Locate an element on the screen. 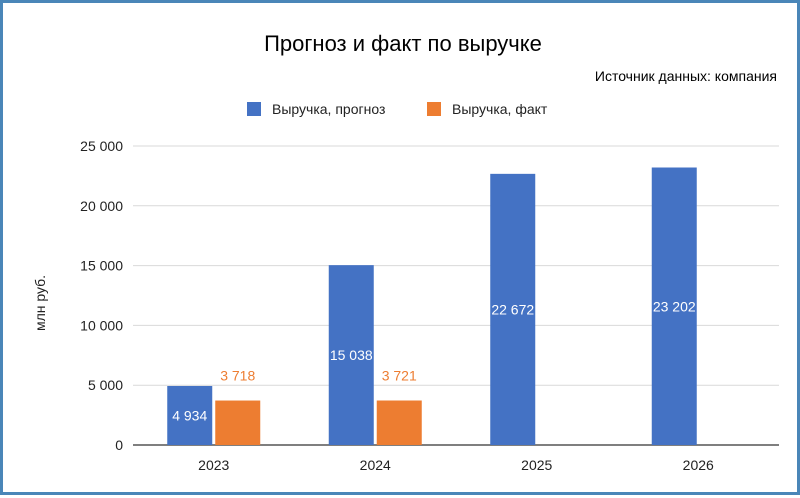  data-label: 3 721 is located at coordinates (399, 375).